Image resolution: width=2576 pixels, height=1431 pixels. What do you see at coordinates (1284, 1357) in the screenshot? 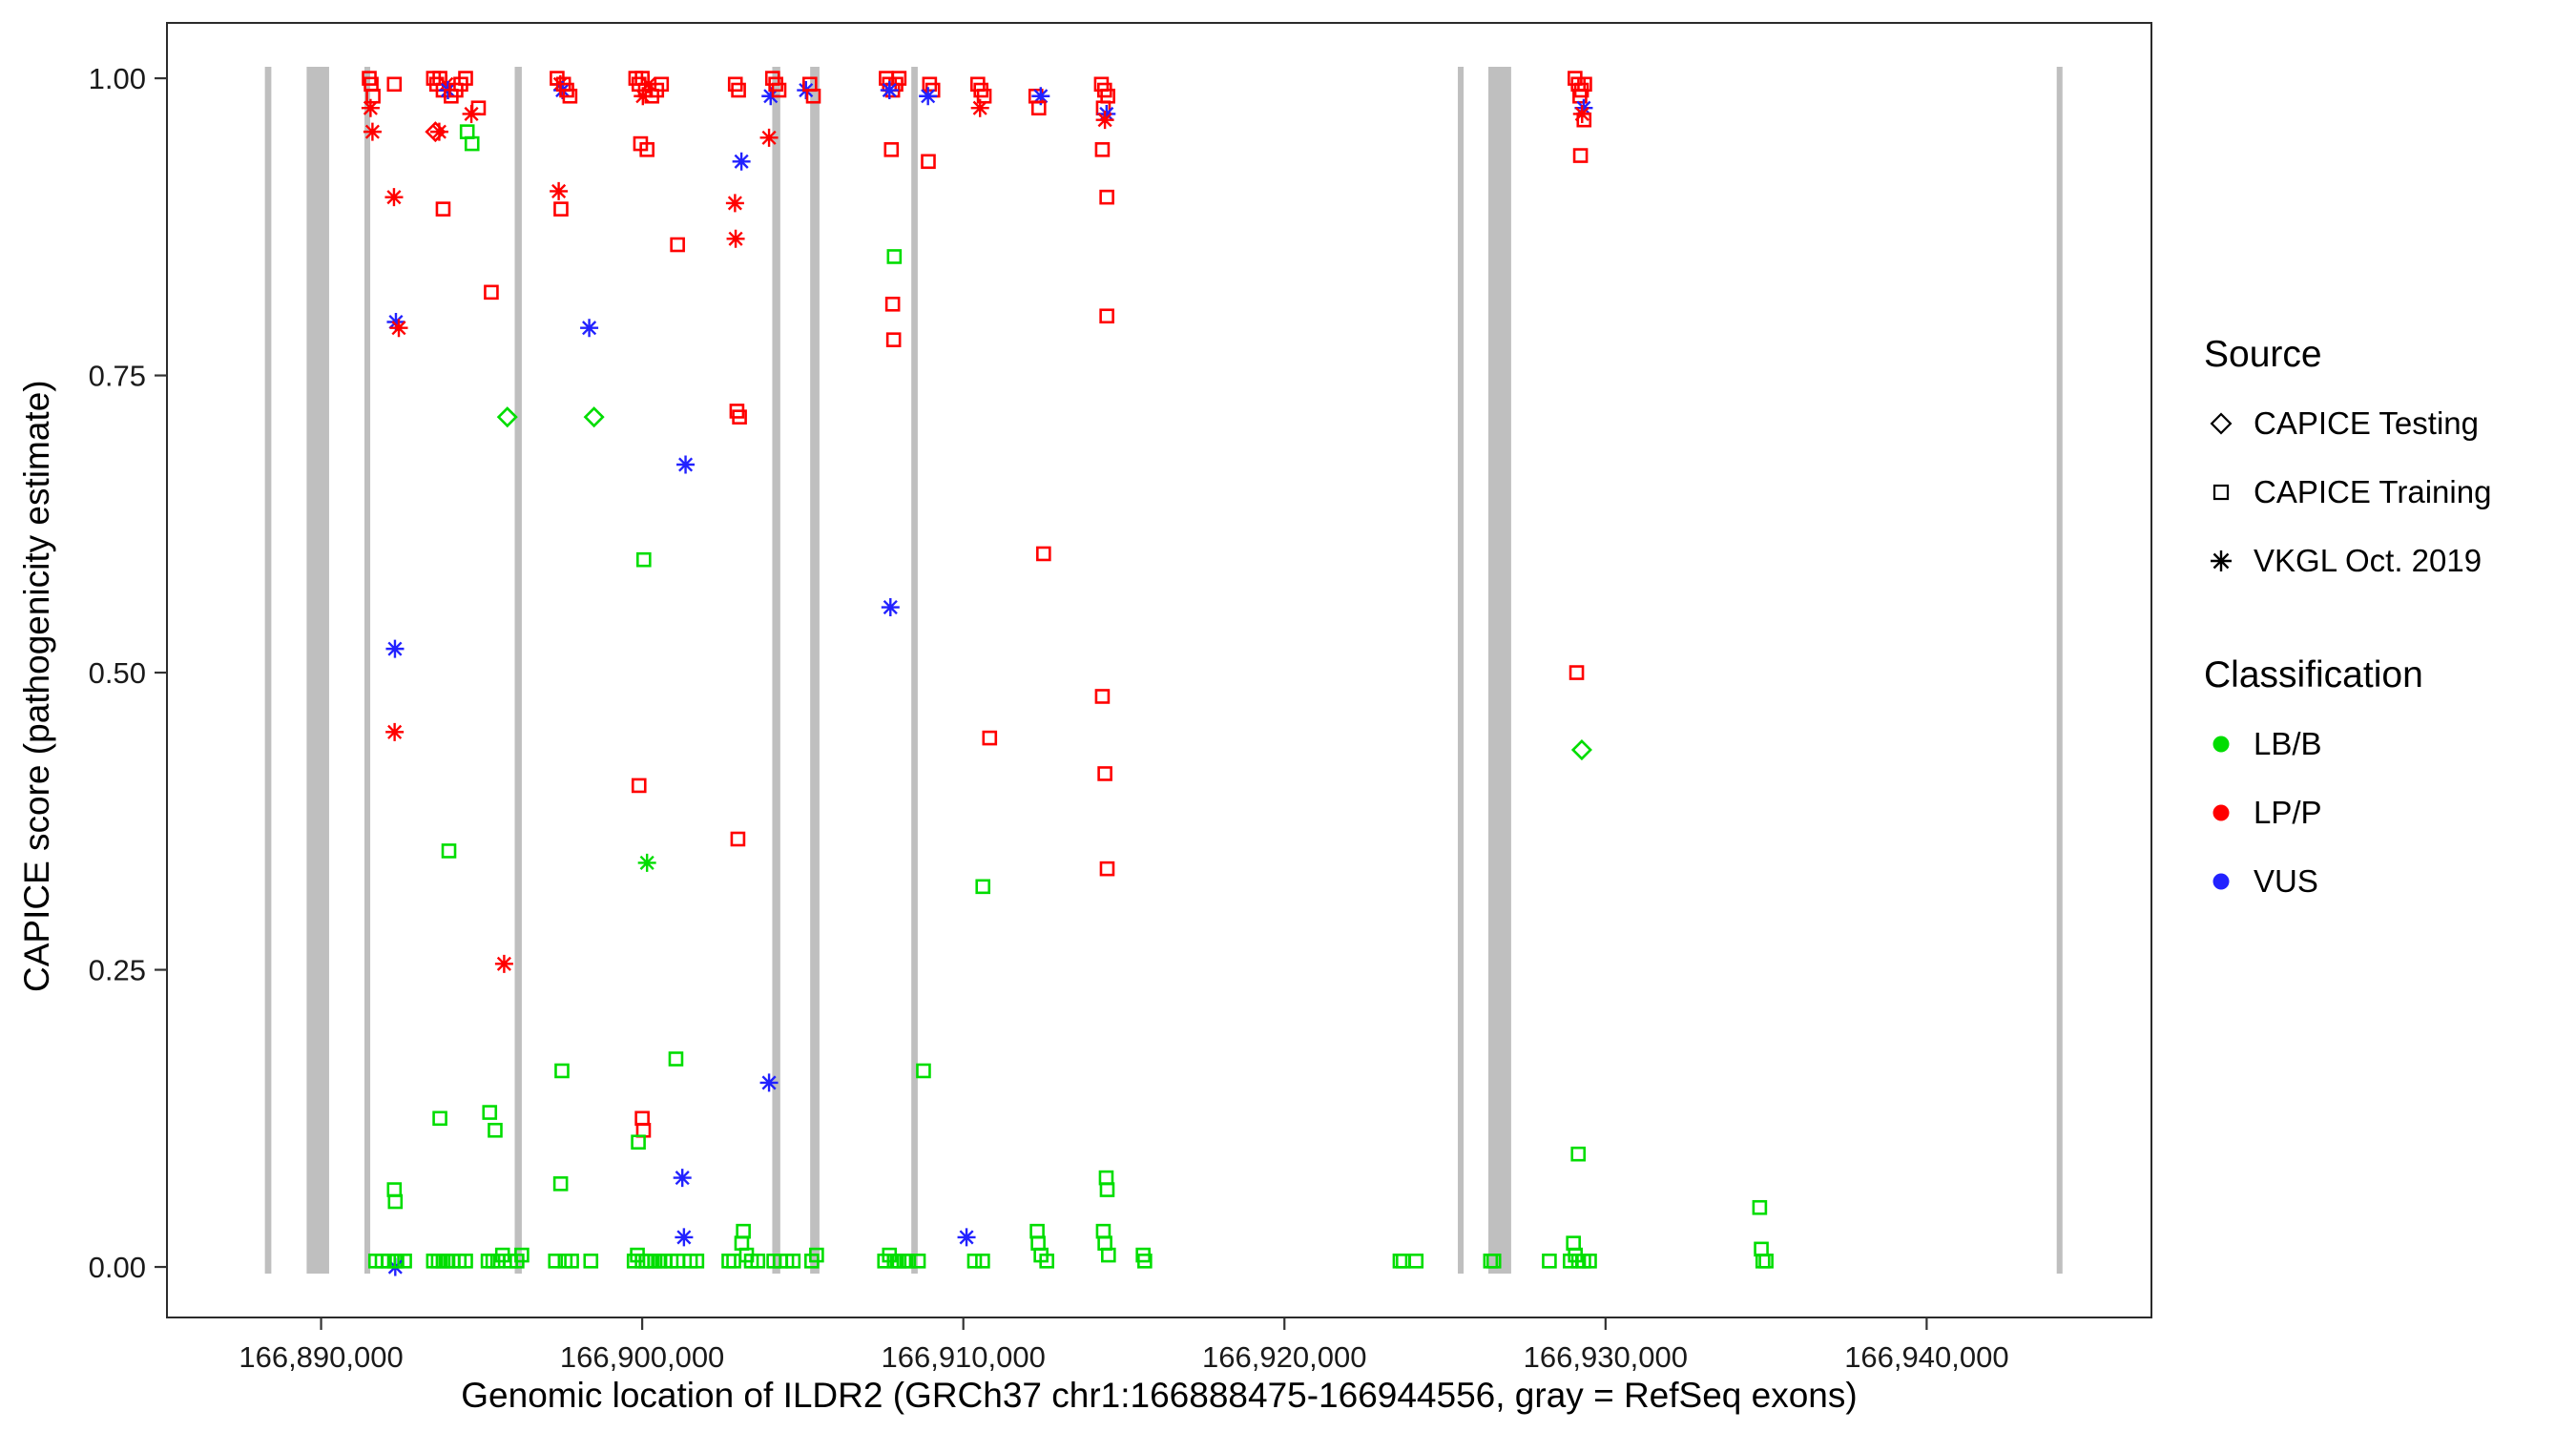
I see `x-tick-label: 166,920,000` at bounding box center [1284, 1357].